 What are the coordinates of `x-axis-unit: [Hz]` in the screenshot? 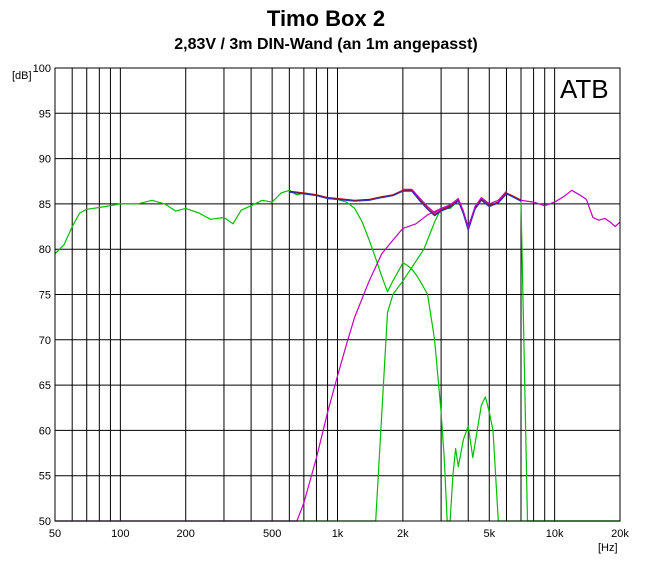 It's located at (608, 548).